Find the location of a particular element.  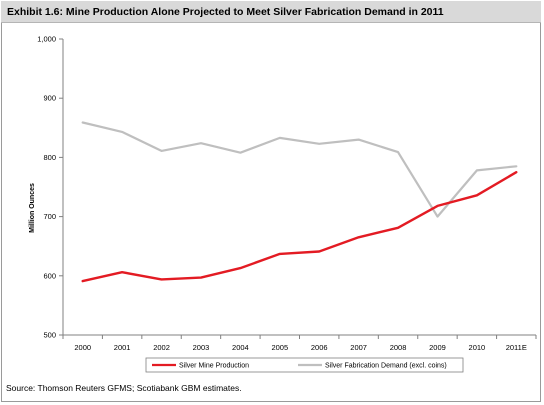

y-tick-label: 500 is located at coordinates (49, 335).